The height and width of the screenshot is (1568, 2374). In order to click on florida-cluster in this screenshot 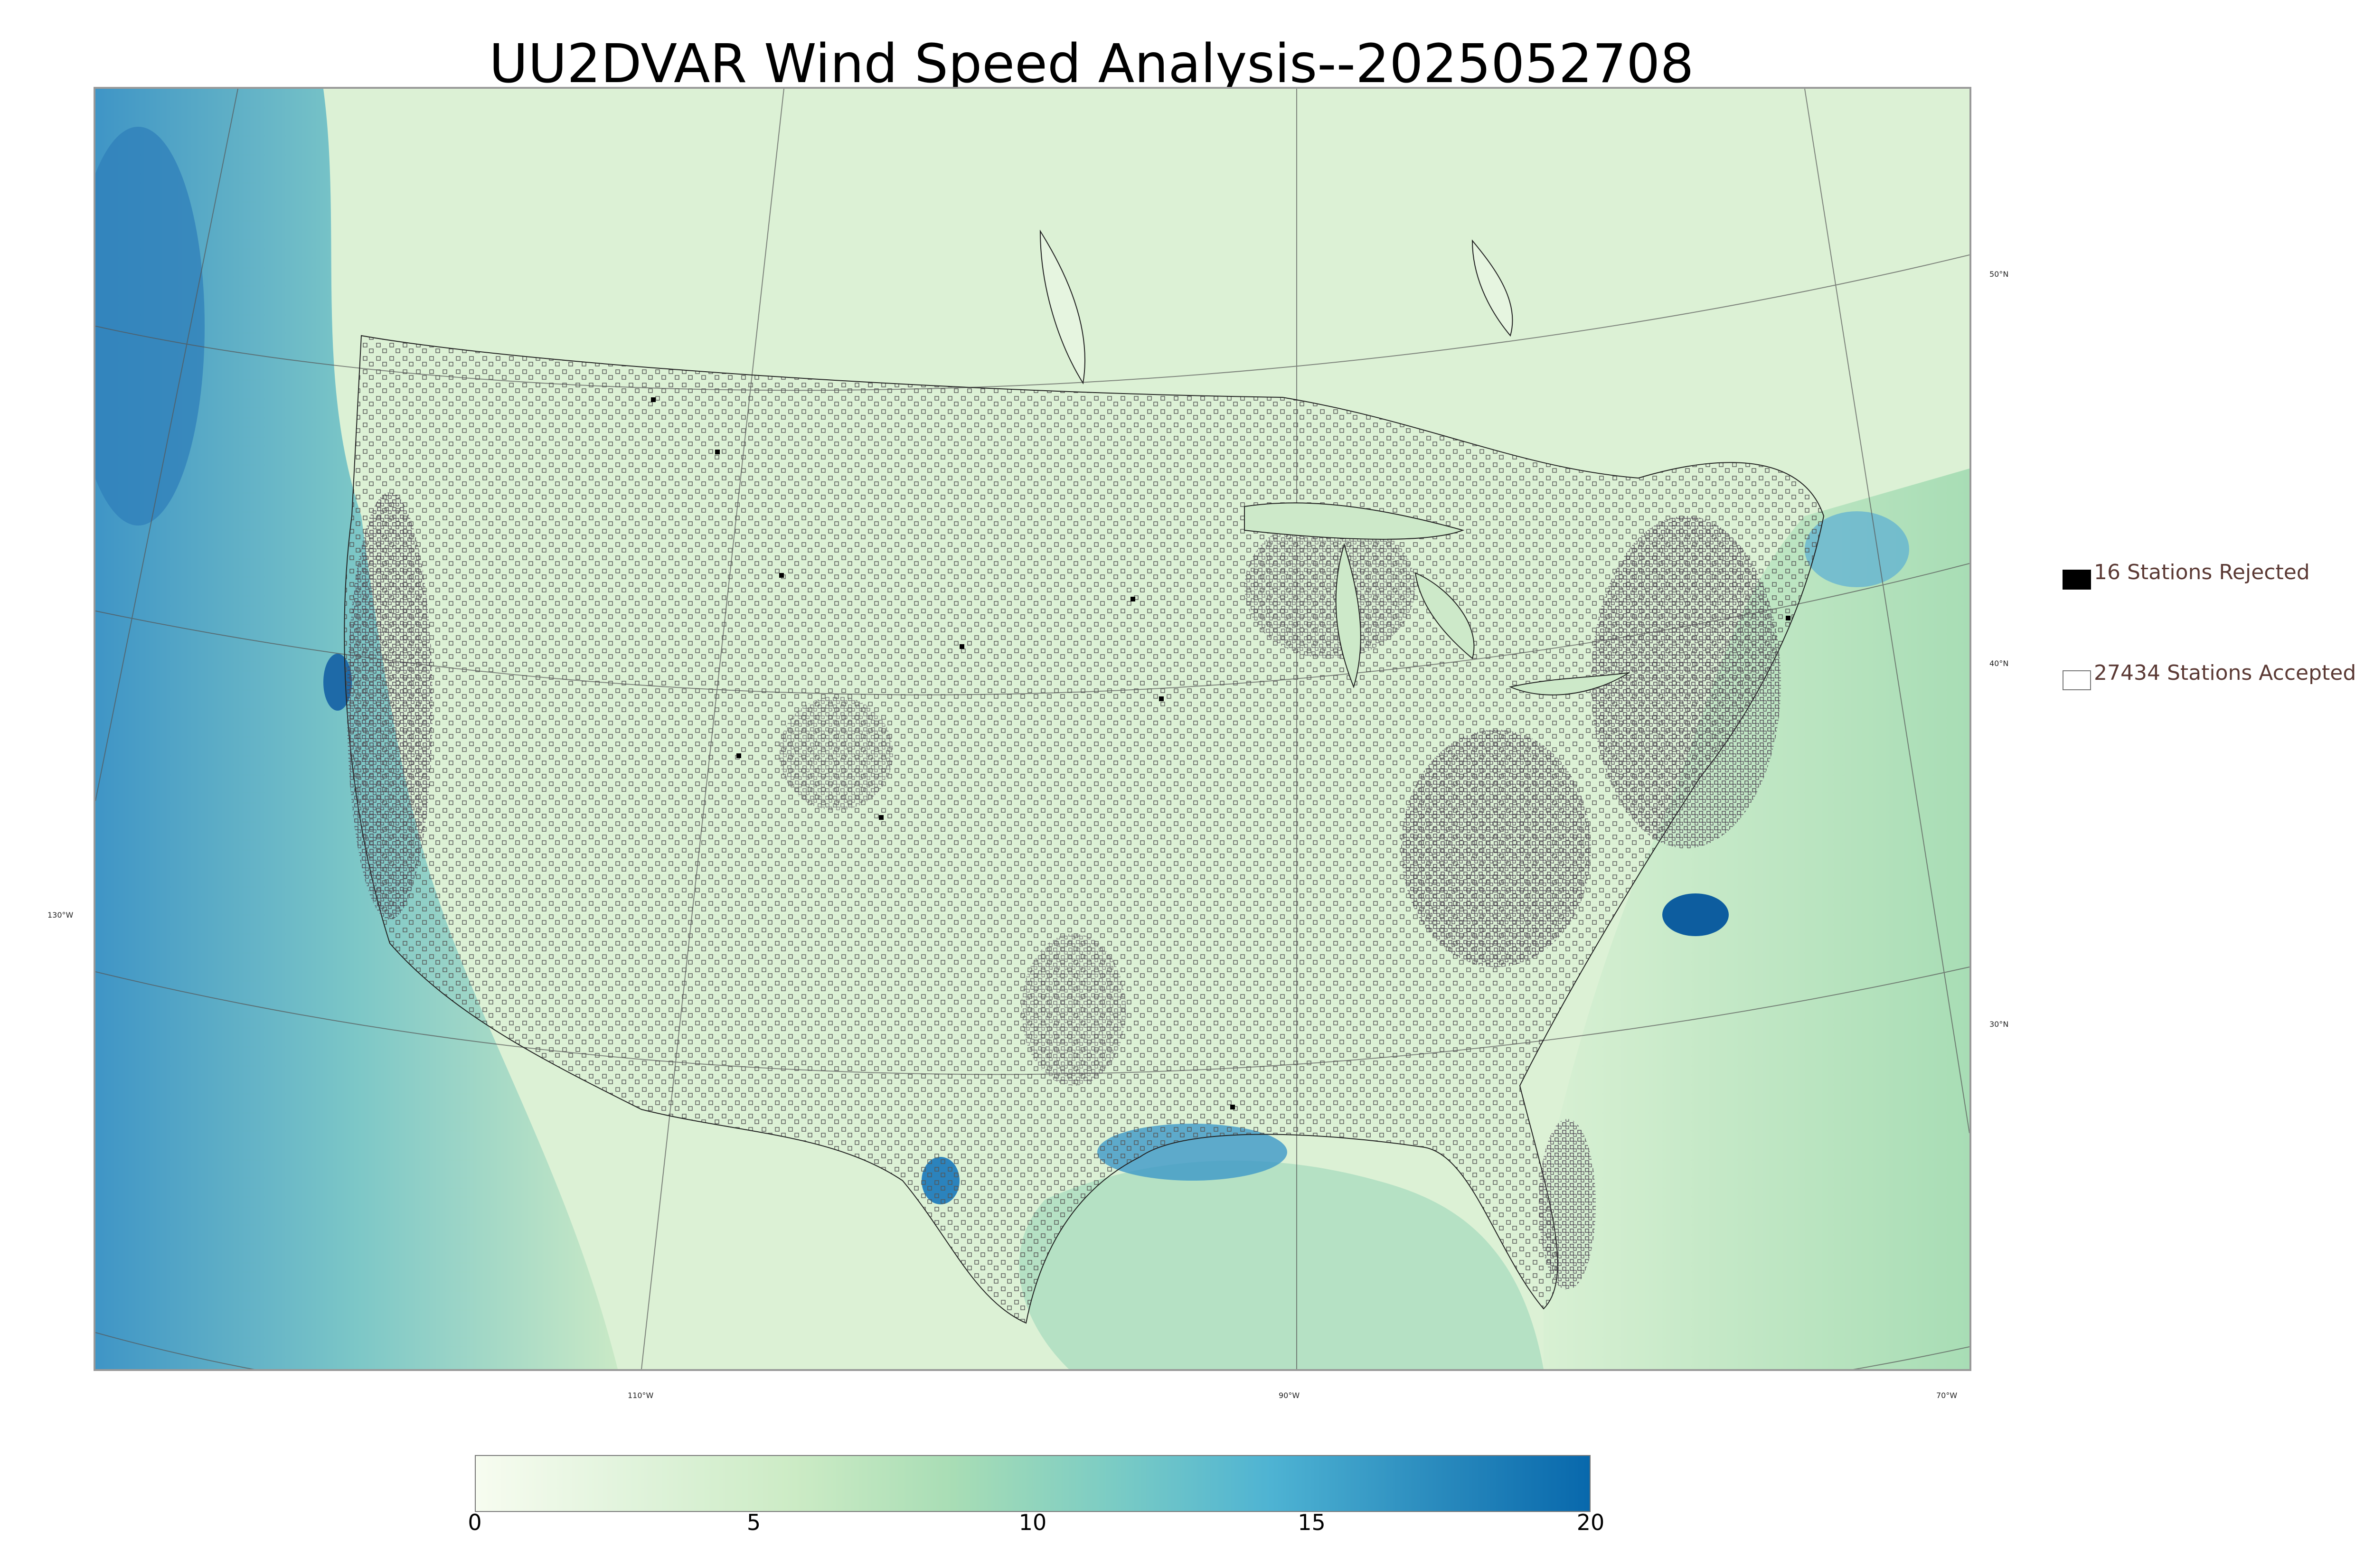, I will do `click(1567, 1204)`.